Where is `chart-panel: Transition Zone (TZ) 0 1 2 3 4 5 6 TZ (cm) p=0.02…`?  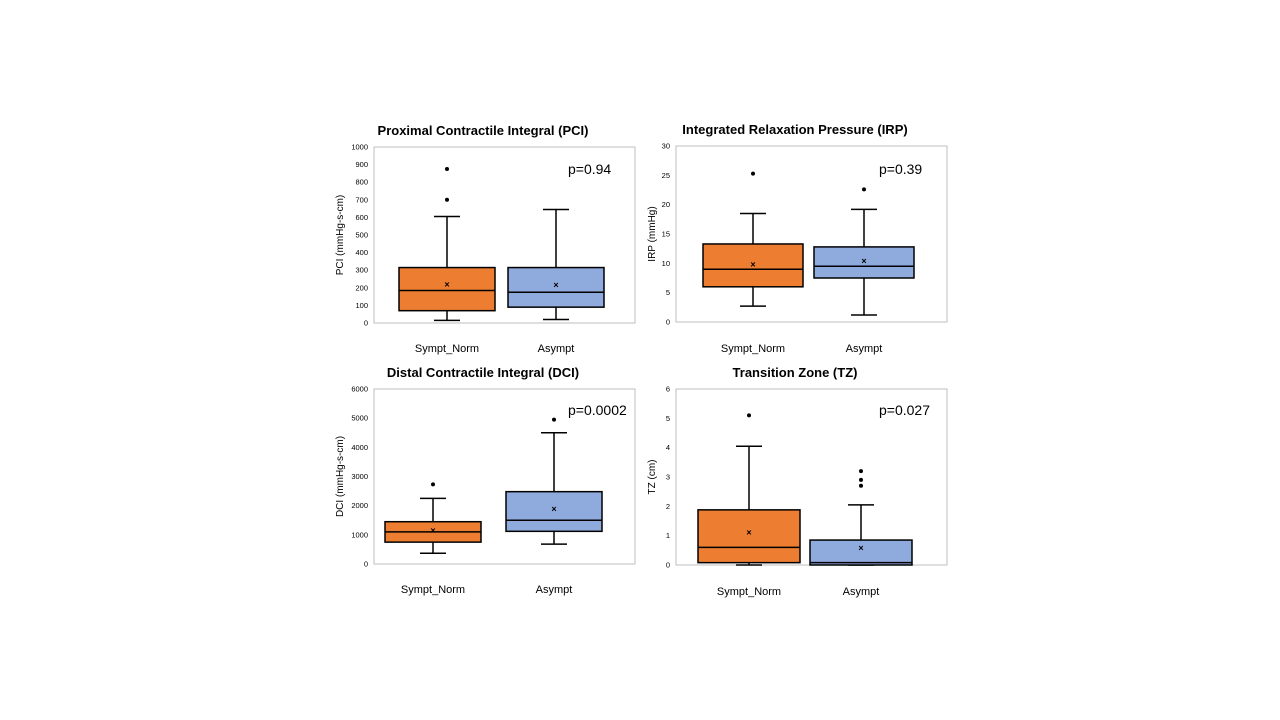
chart-panel: Transition Zone (TZ) 0 1 2 3 4 5 6 TZ (cm) p=0.02… is located at coordinates (796, 481).